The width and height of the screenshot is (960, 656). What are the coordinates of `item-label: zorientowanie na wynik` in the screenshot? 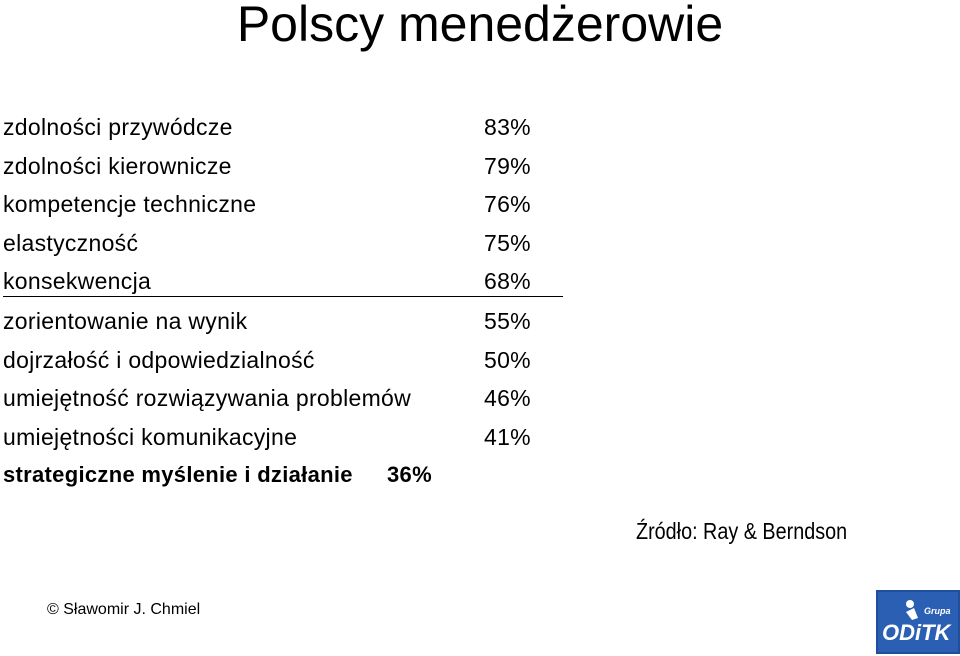 It's located at (125, 320).